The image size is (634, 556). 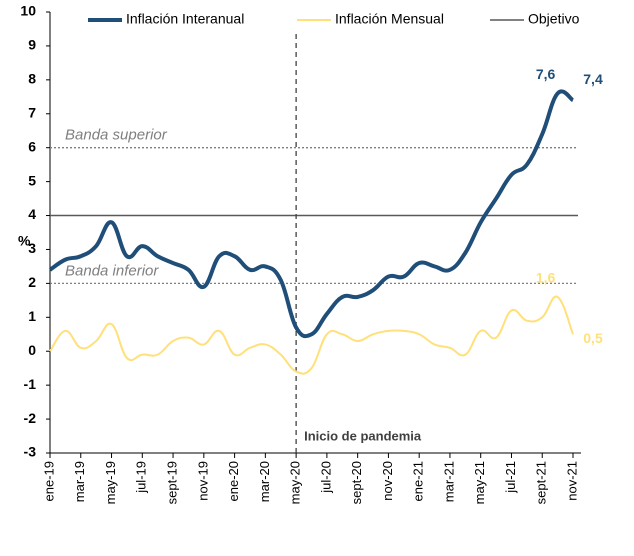 I want to click on x-tick-label: ene-21, so click(x=418, y=481).